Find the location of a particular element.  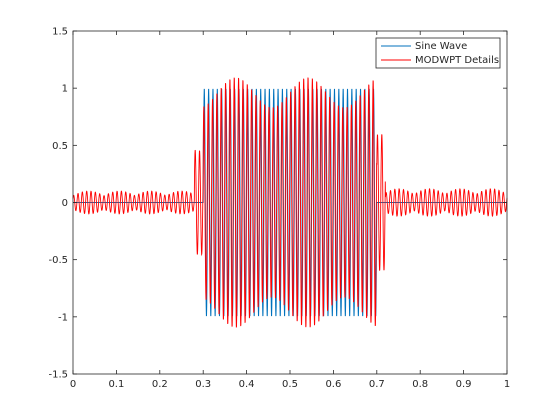

y-tick-label: 1 is located at coordinates (65, 89).